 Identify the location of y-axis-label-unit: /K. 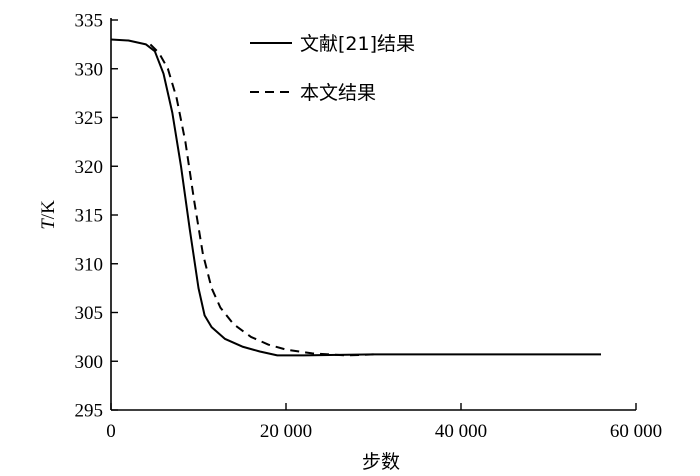
(48, 209).